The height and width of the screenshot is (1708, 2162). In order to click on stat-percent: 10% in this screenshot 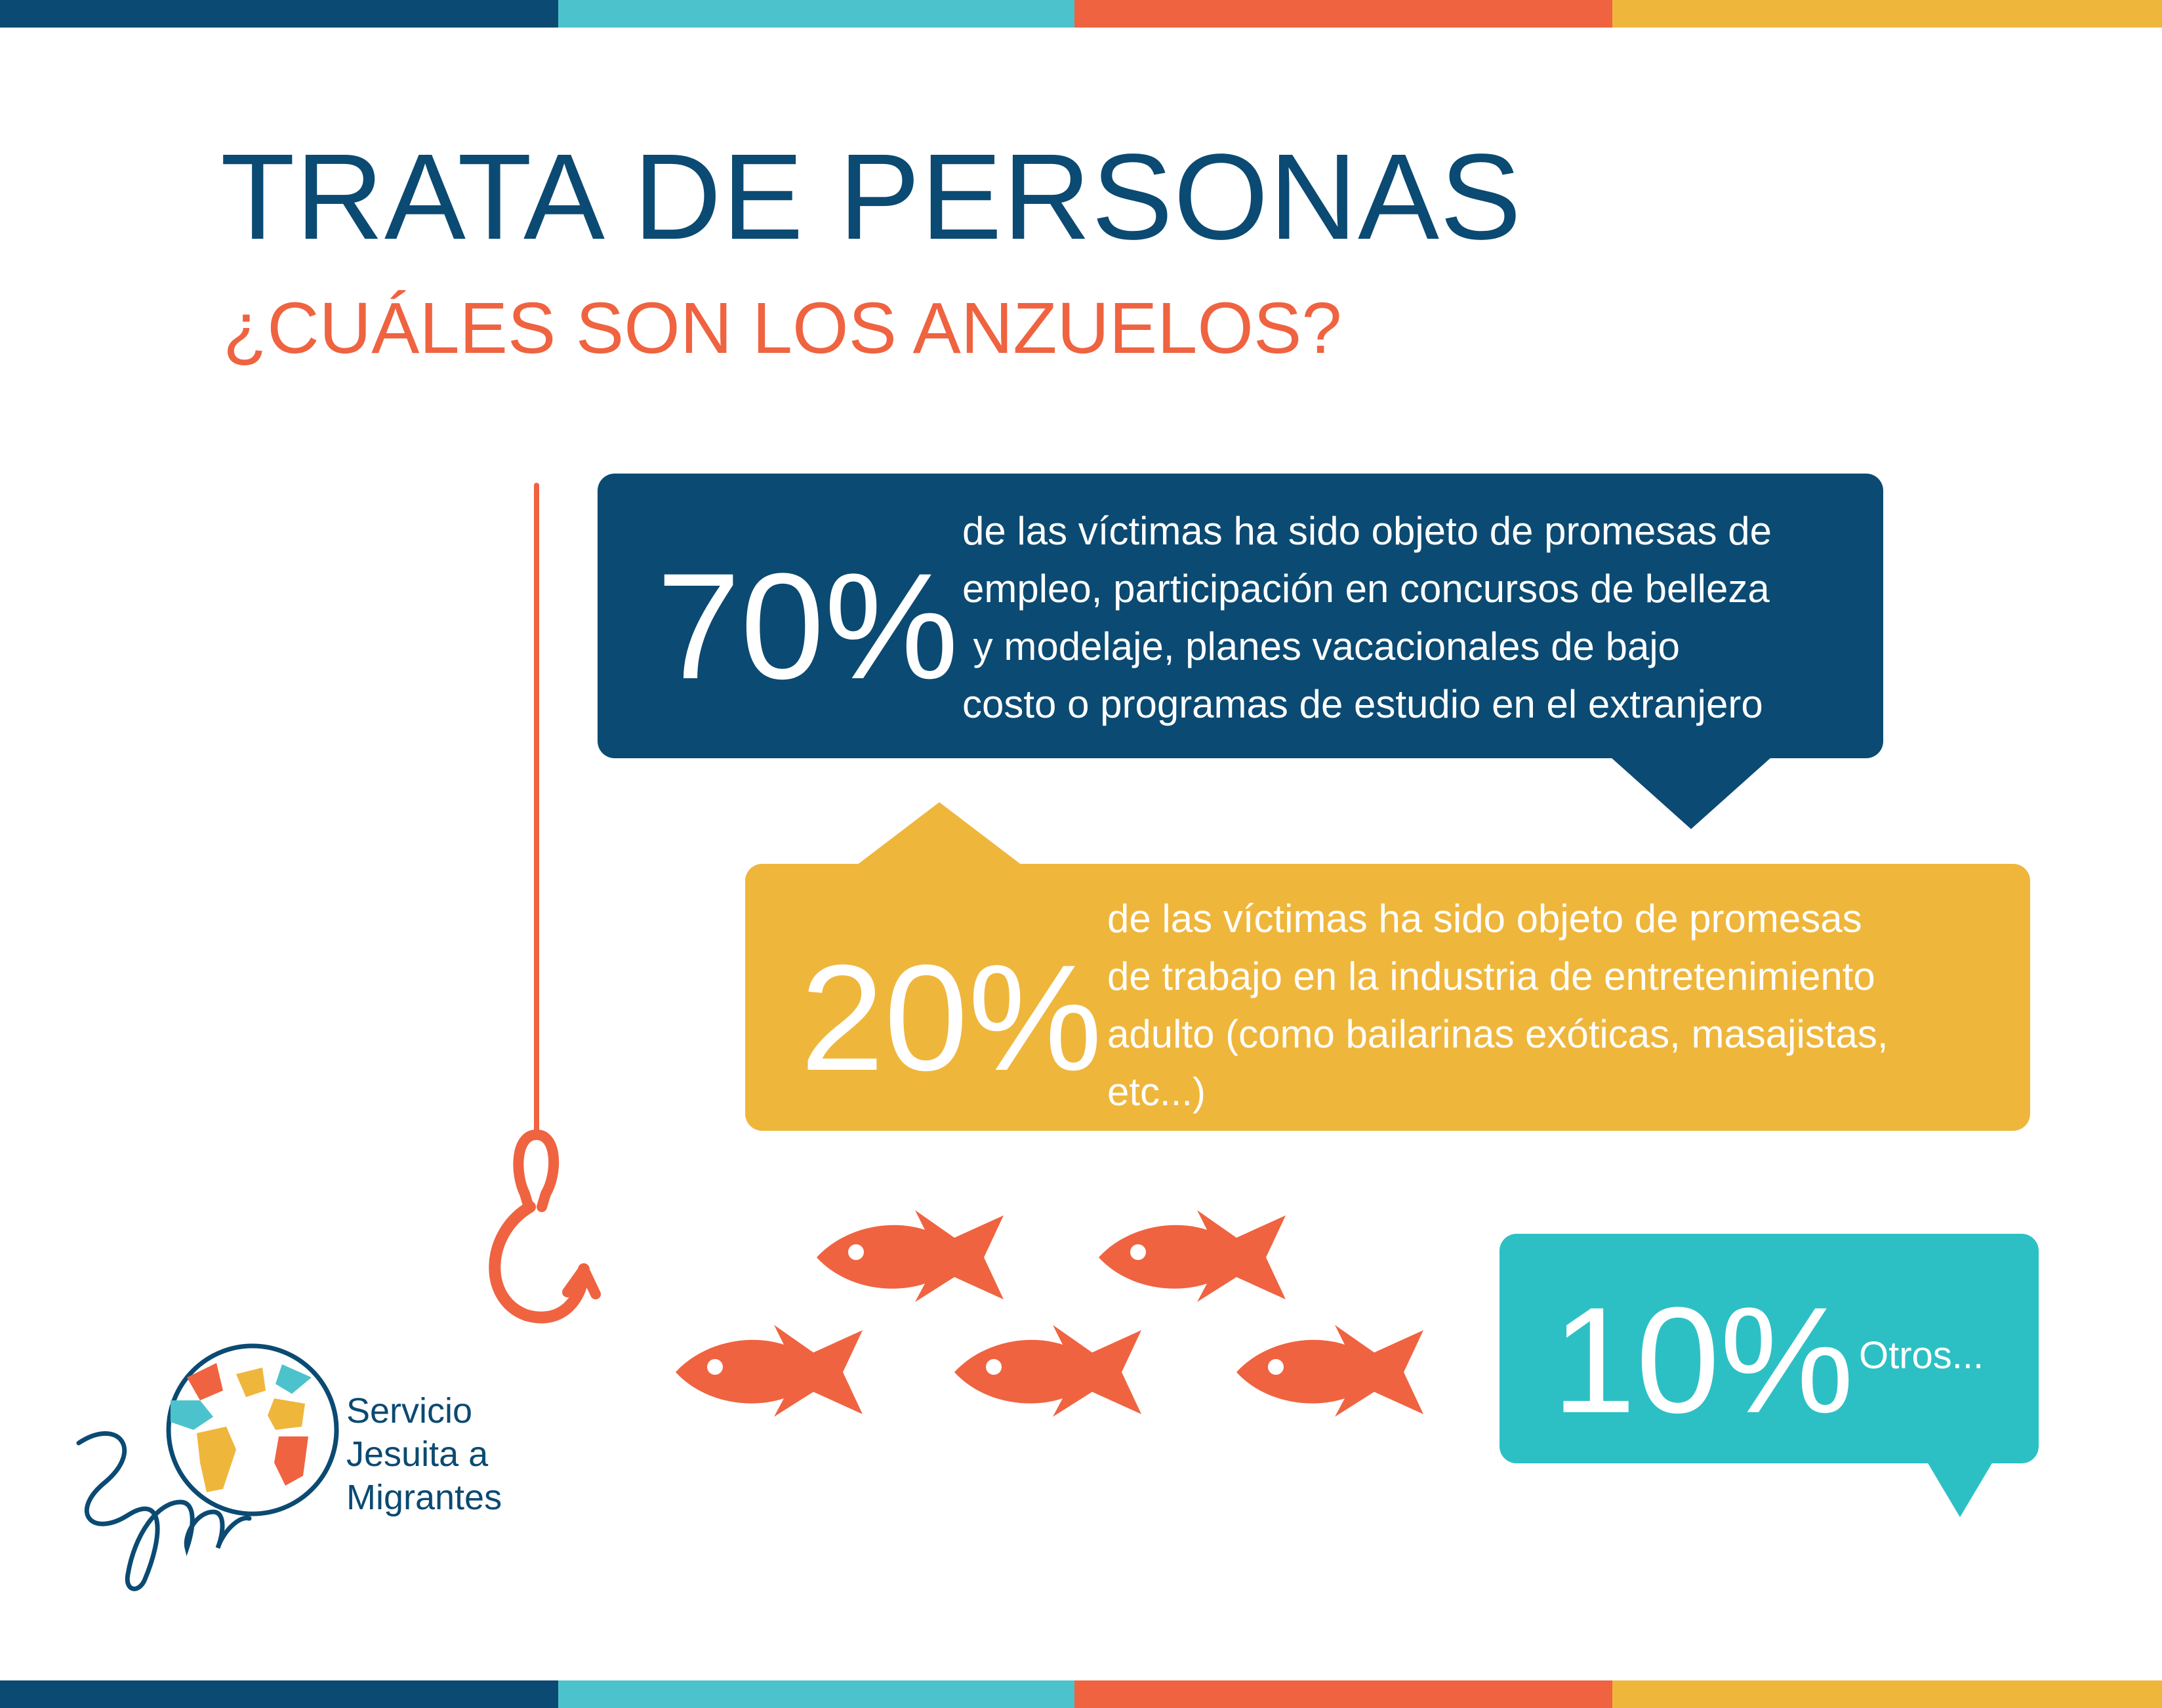, I will do `click(1703, 1360)`.